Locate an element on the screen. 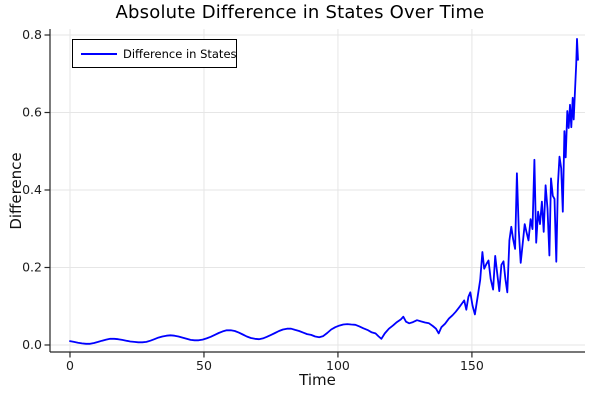 The image size is (600, 400). chart-title: Absolute Difference in States Over Time is located at coordinates (300, 12).